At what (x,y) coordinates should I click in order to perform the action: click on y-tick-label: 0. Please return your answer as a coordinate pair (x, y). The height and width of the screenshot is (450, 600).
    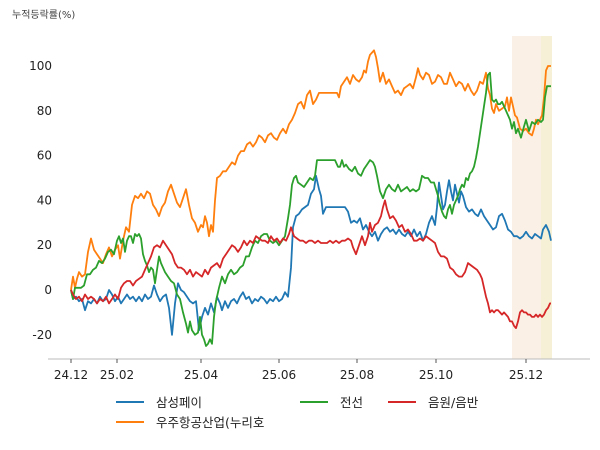
    Looking at the image, I should click on (48, 290).